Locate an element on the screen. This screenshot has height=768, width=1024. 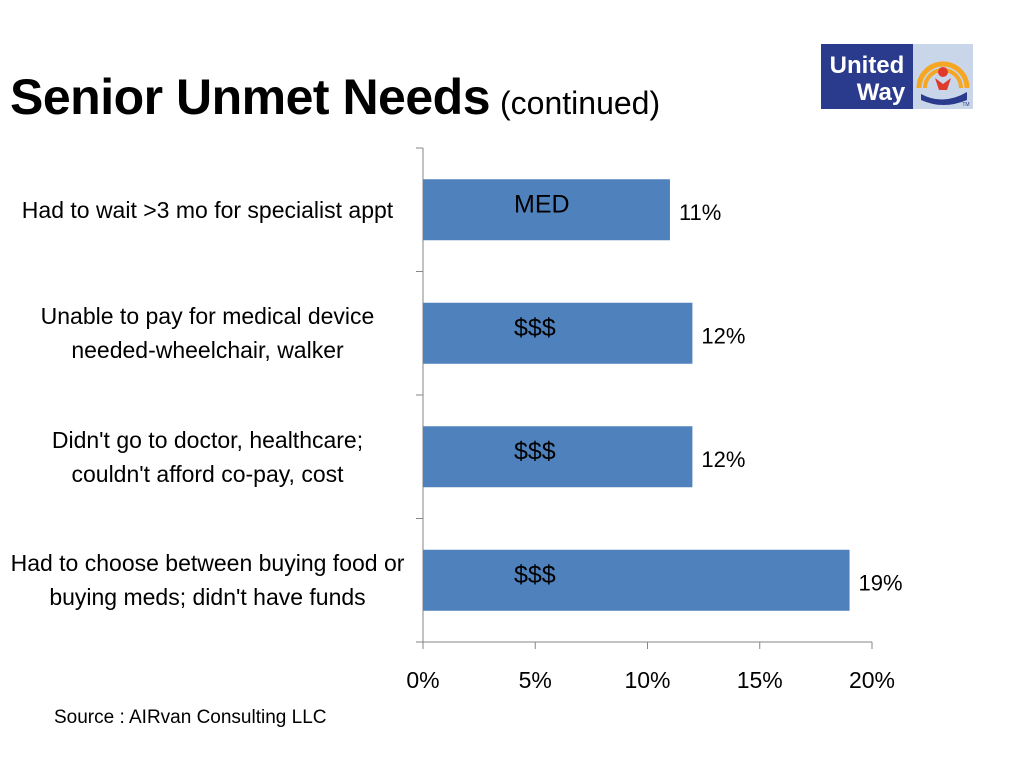
hand-icon is located at coordinates (944, 98).